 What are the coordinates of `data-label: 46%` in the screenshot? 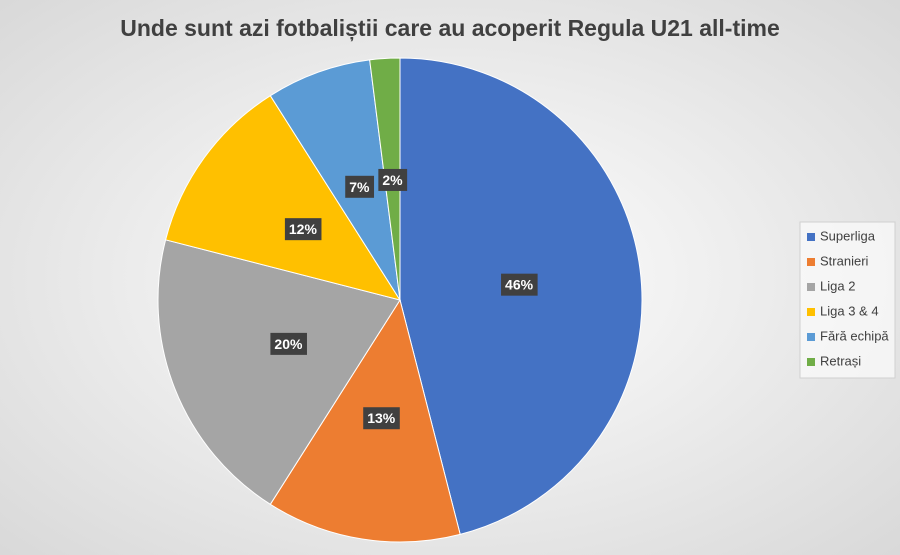 It's located at (519, 285).